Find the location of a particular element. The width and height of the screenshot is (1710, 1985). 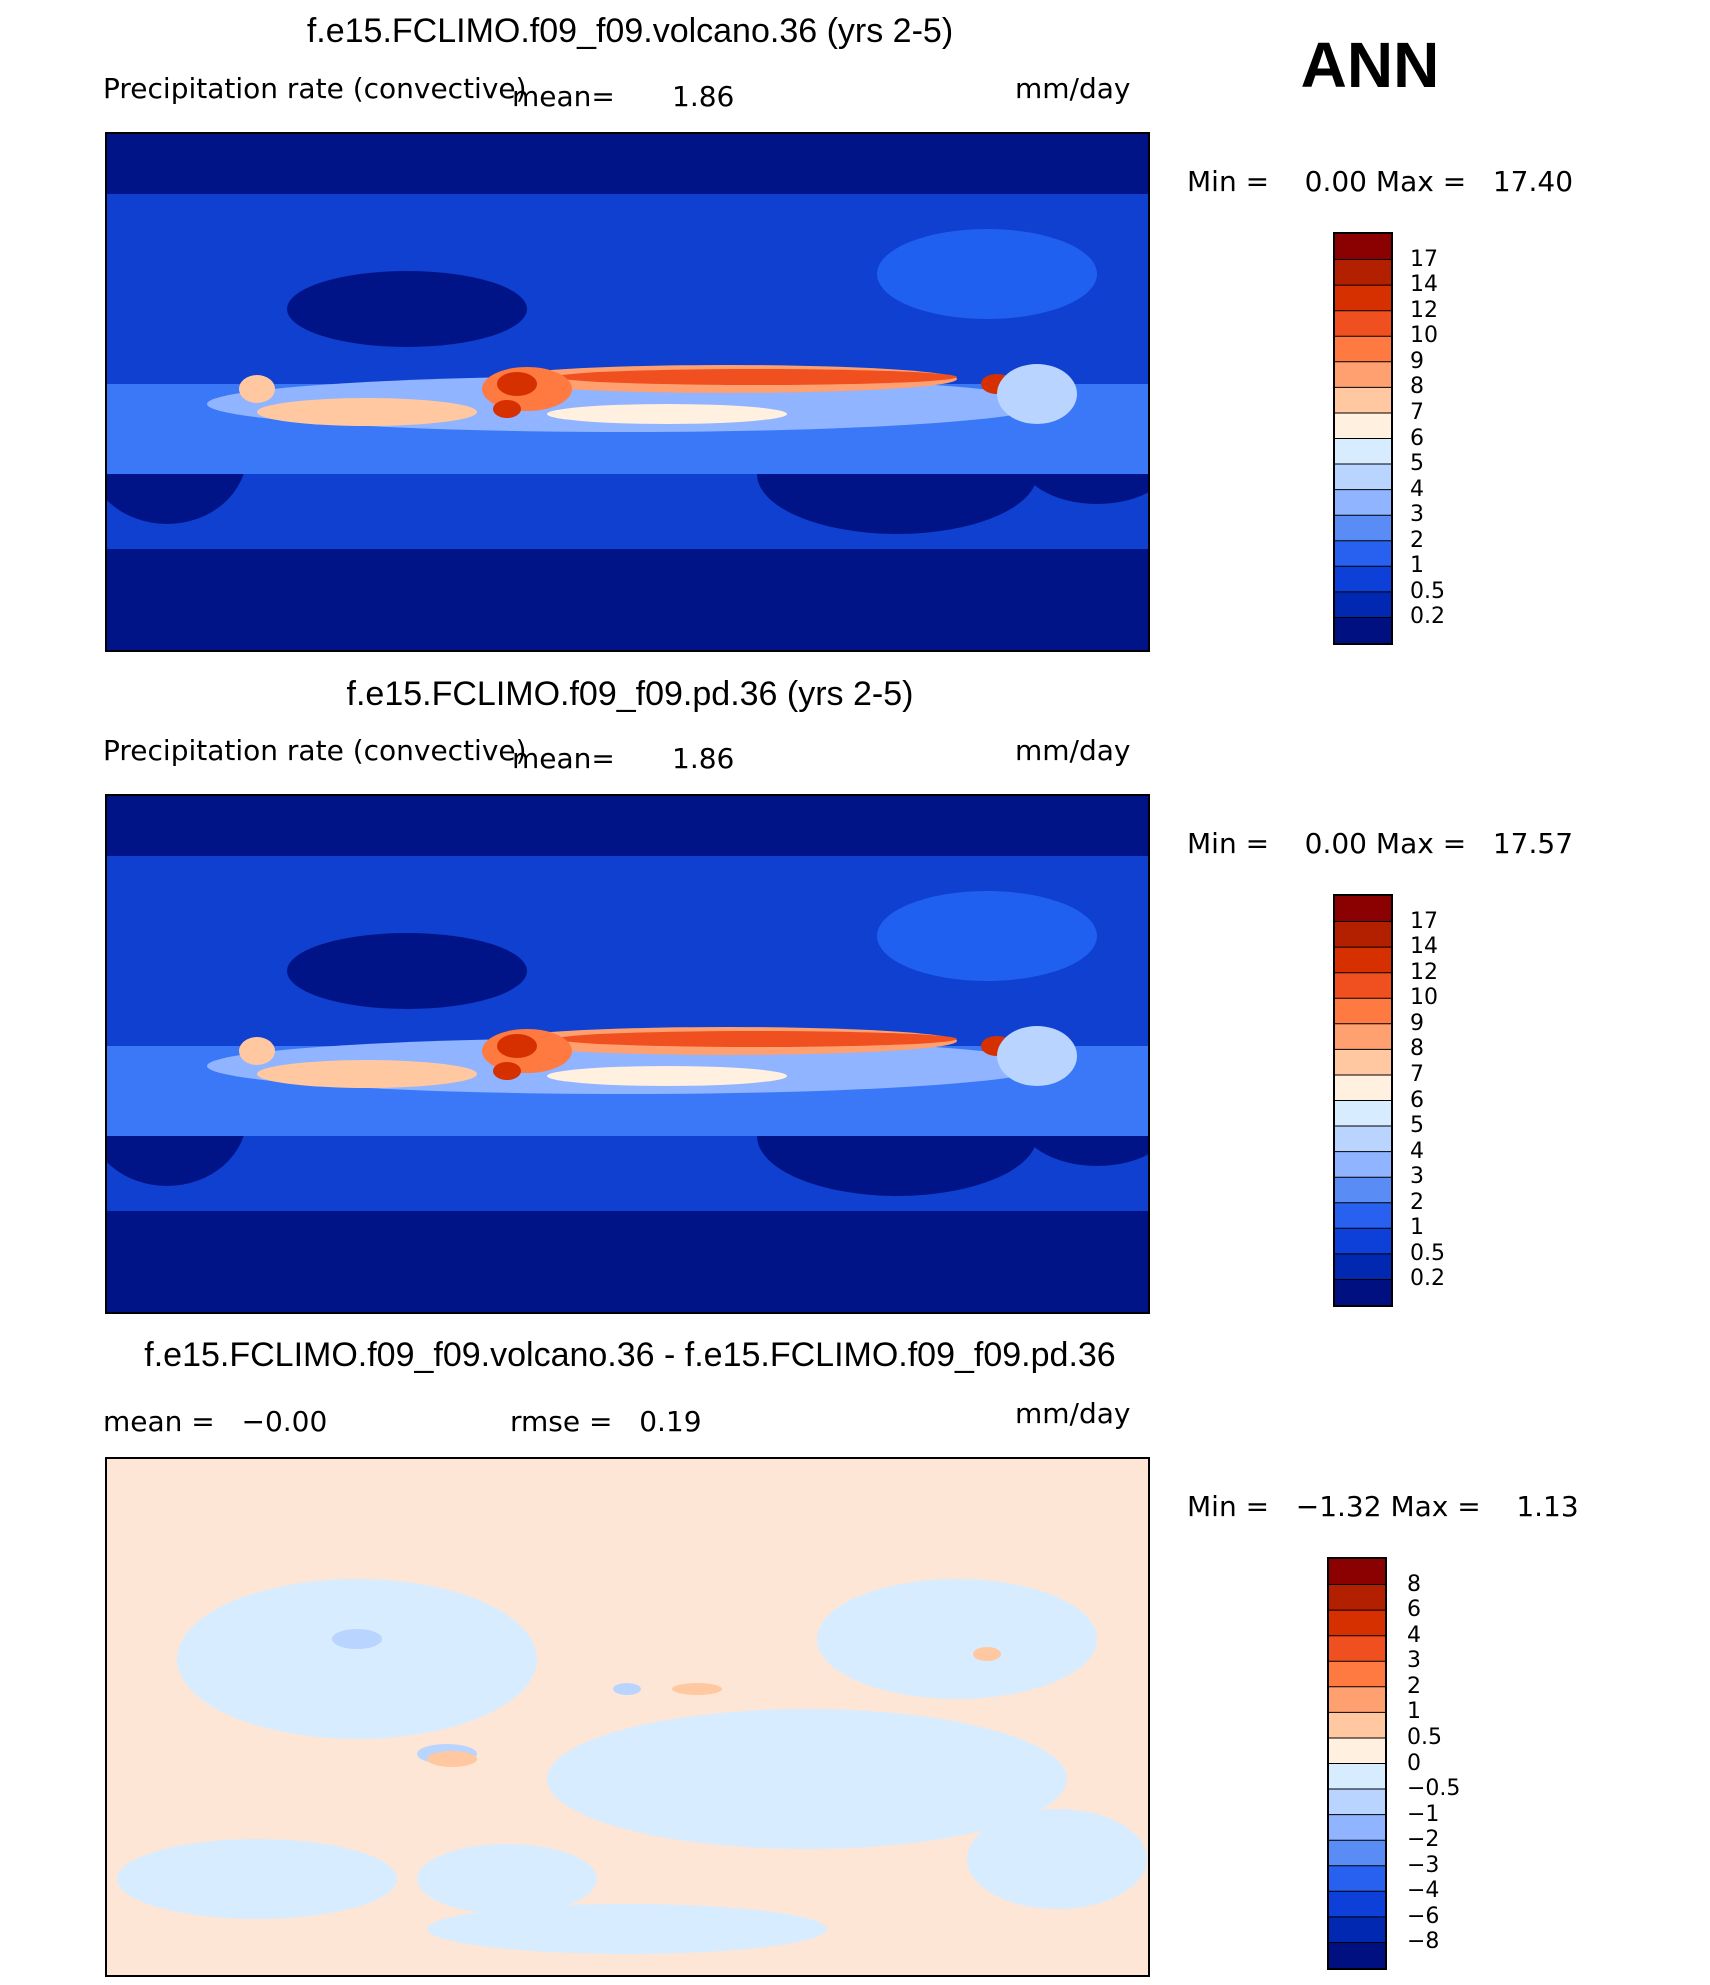

panel-1-min-label: Min = is located at coordinates (1228, 181).